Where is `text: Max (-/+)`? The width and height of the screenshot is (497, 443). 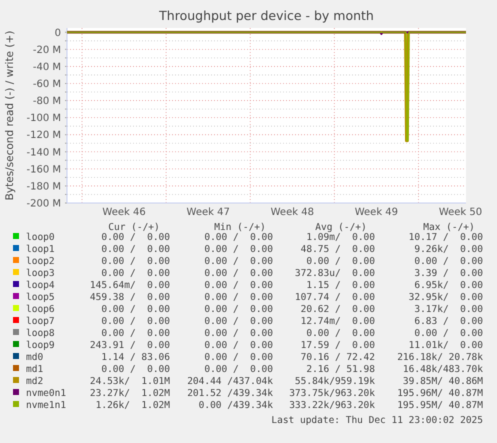 text: Max (-/+) is located at coordinates (449, 227).